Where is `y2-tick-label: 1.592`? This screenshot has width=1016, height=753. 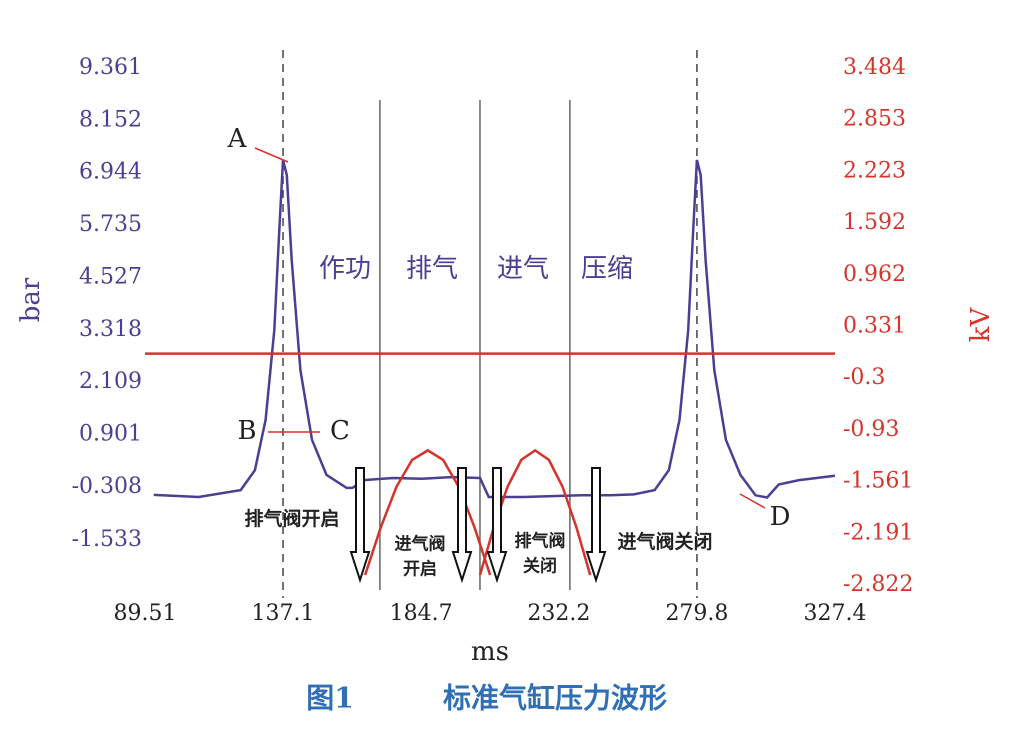
y2-tick-label: 1.592 is located at coordinates (874, 222).